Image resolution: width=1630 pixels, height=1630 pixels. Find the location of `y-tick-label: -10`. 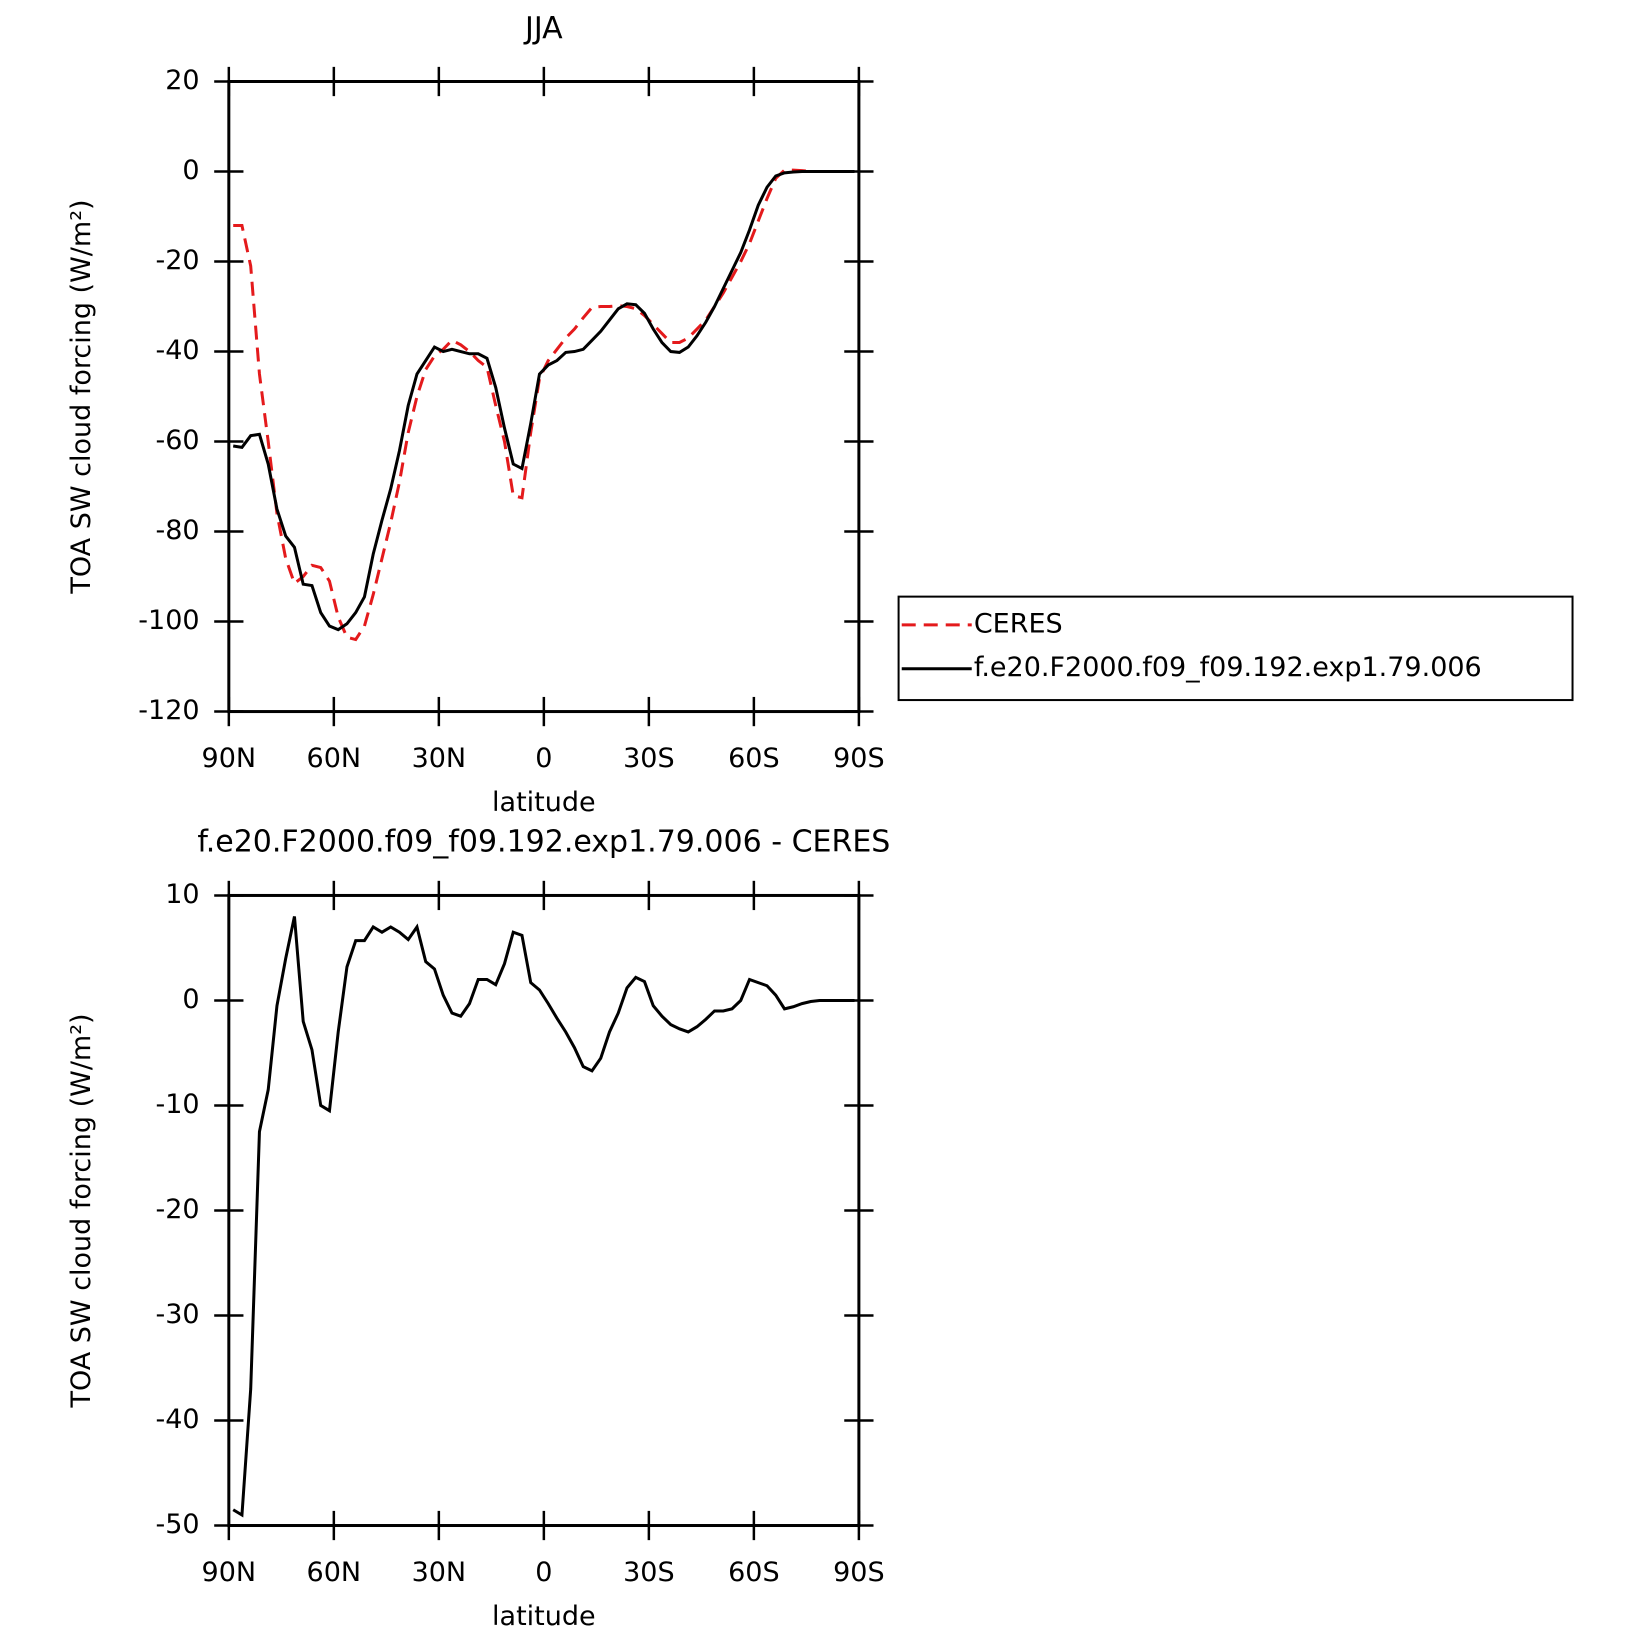

y-tick-label: -10 is located at coordinates (177, 1104).